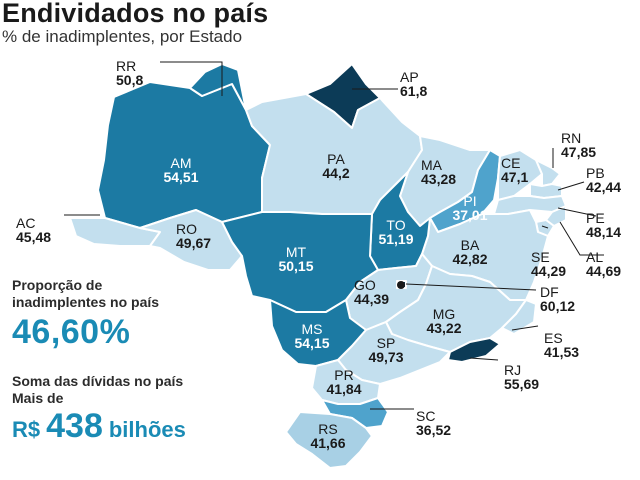 This screenshot has height=480, width=640. Describe the element at coordinates (386, 350) in the screenshot. I see `state-label-sp: SP 49,73` at that location.